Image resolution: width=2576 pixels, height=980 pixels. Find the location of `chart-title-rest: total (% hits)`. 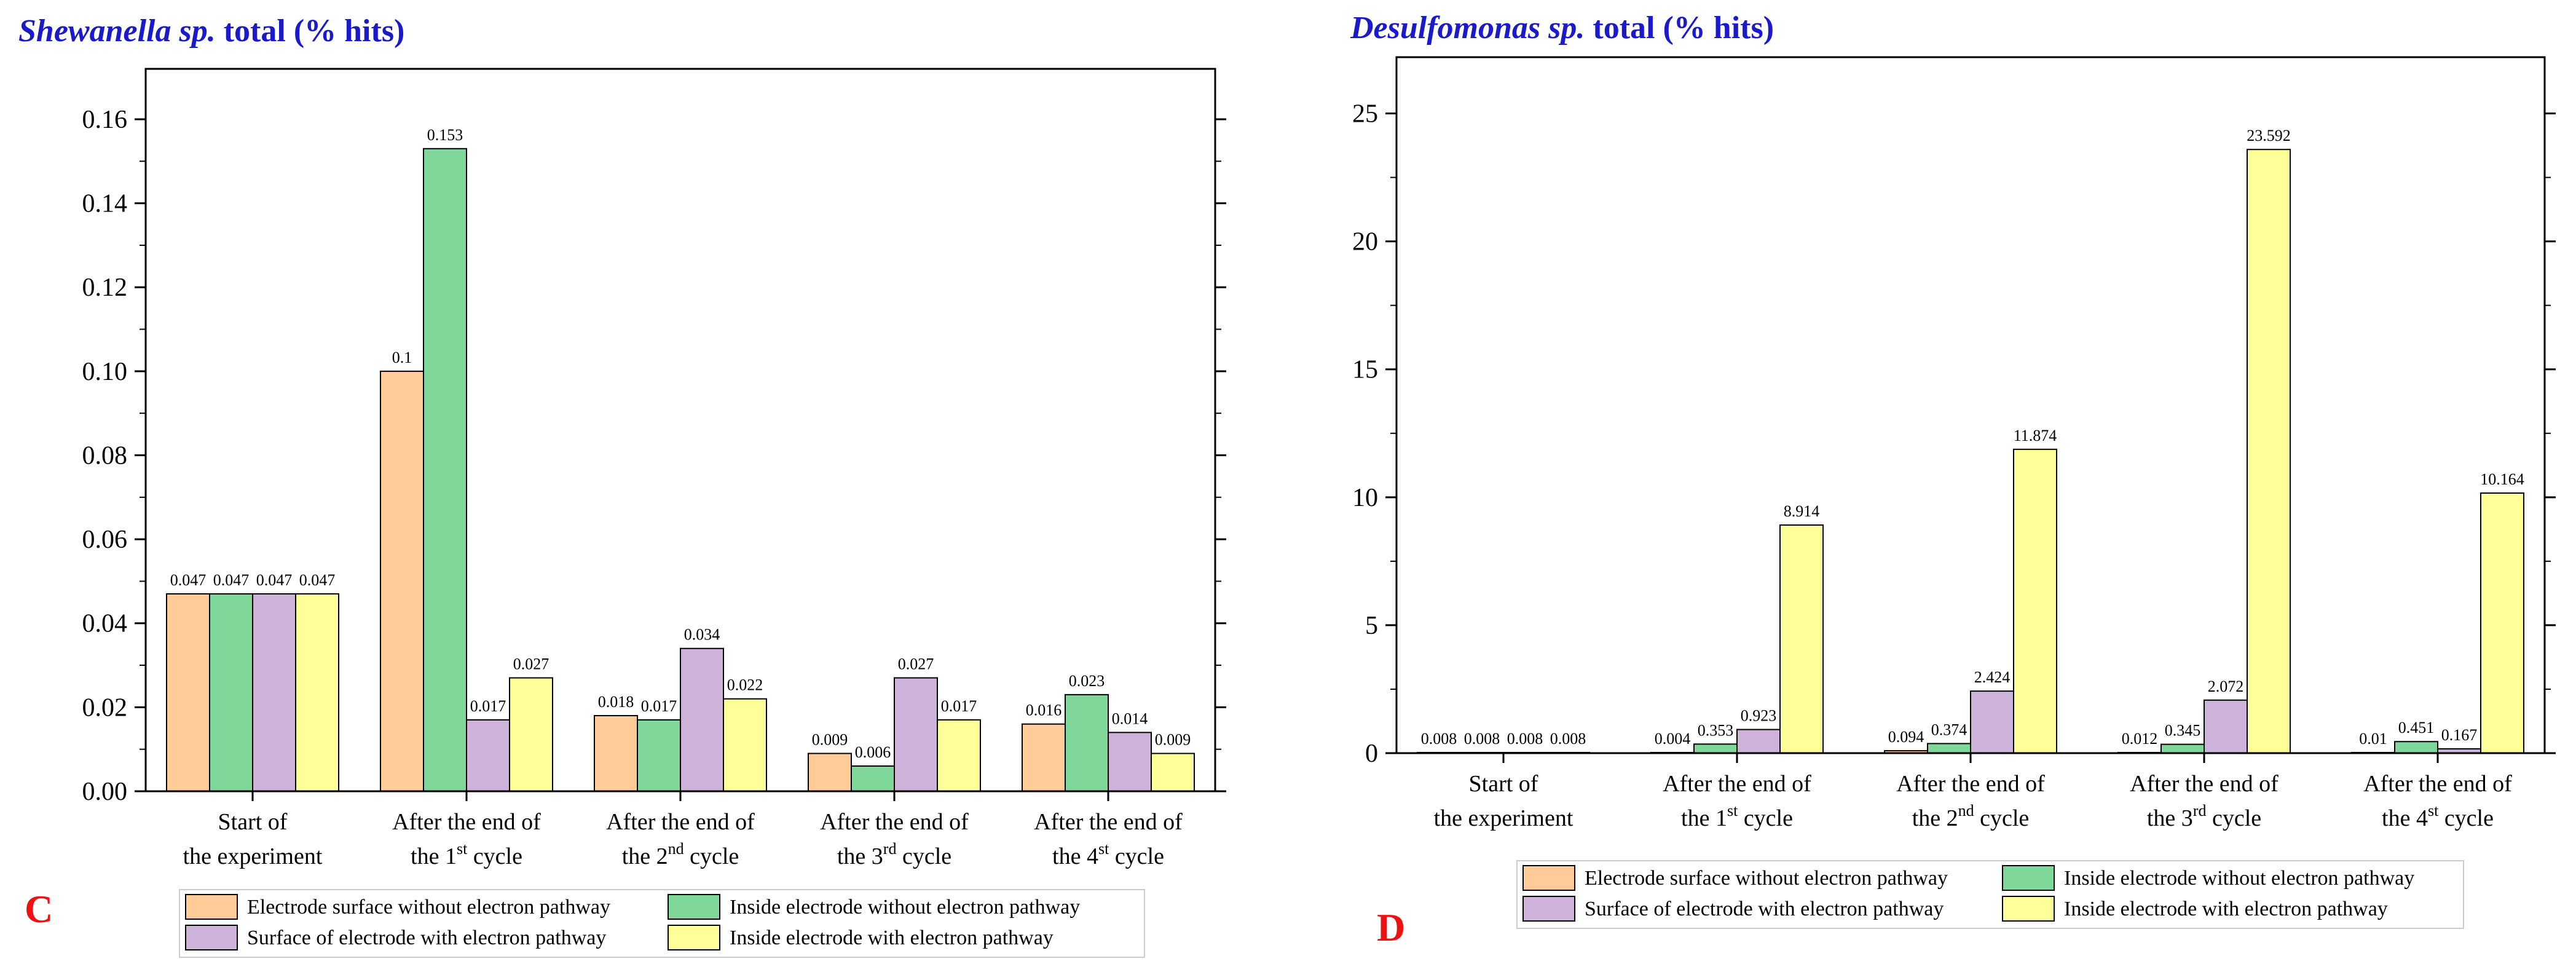

chart-title-rest: total (% hits) is located at coordinates (311, 31).